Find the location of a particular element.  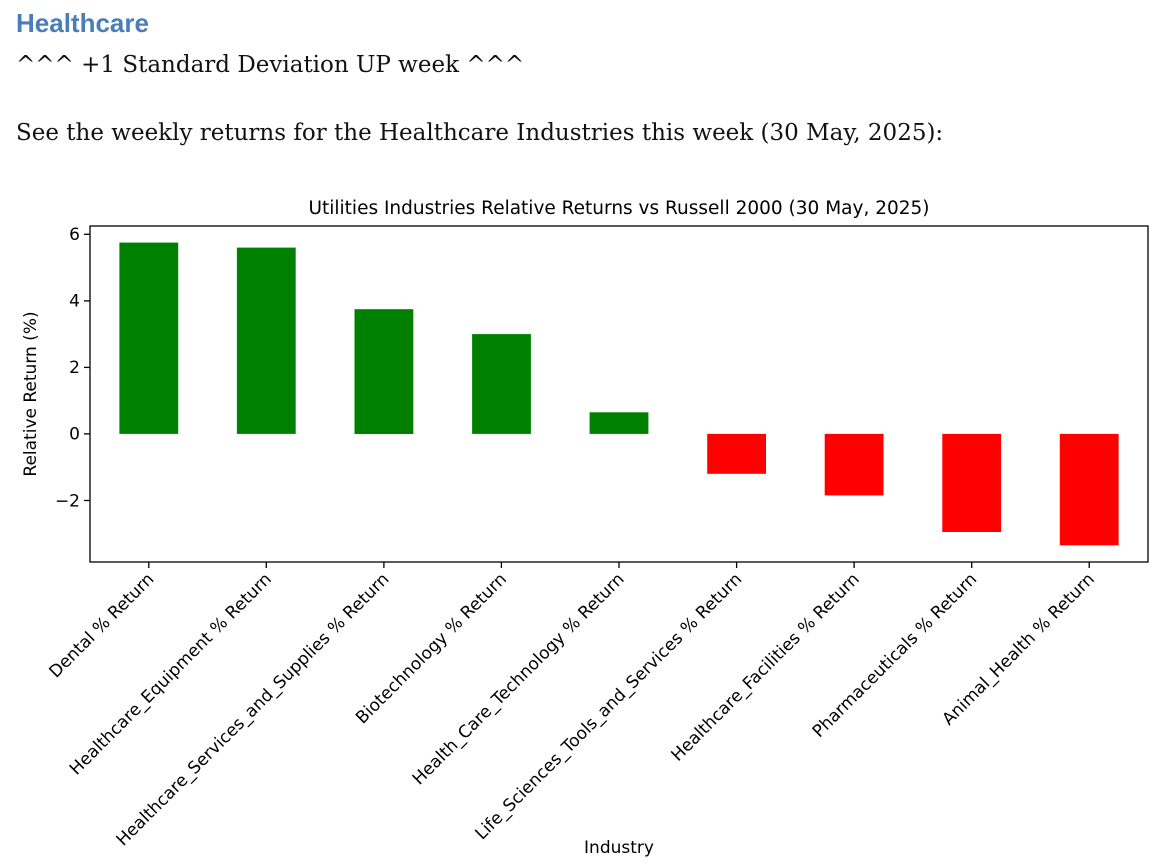

y-tick-label: 4 is located at coordinates (74, 302).